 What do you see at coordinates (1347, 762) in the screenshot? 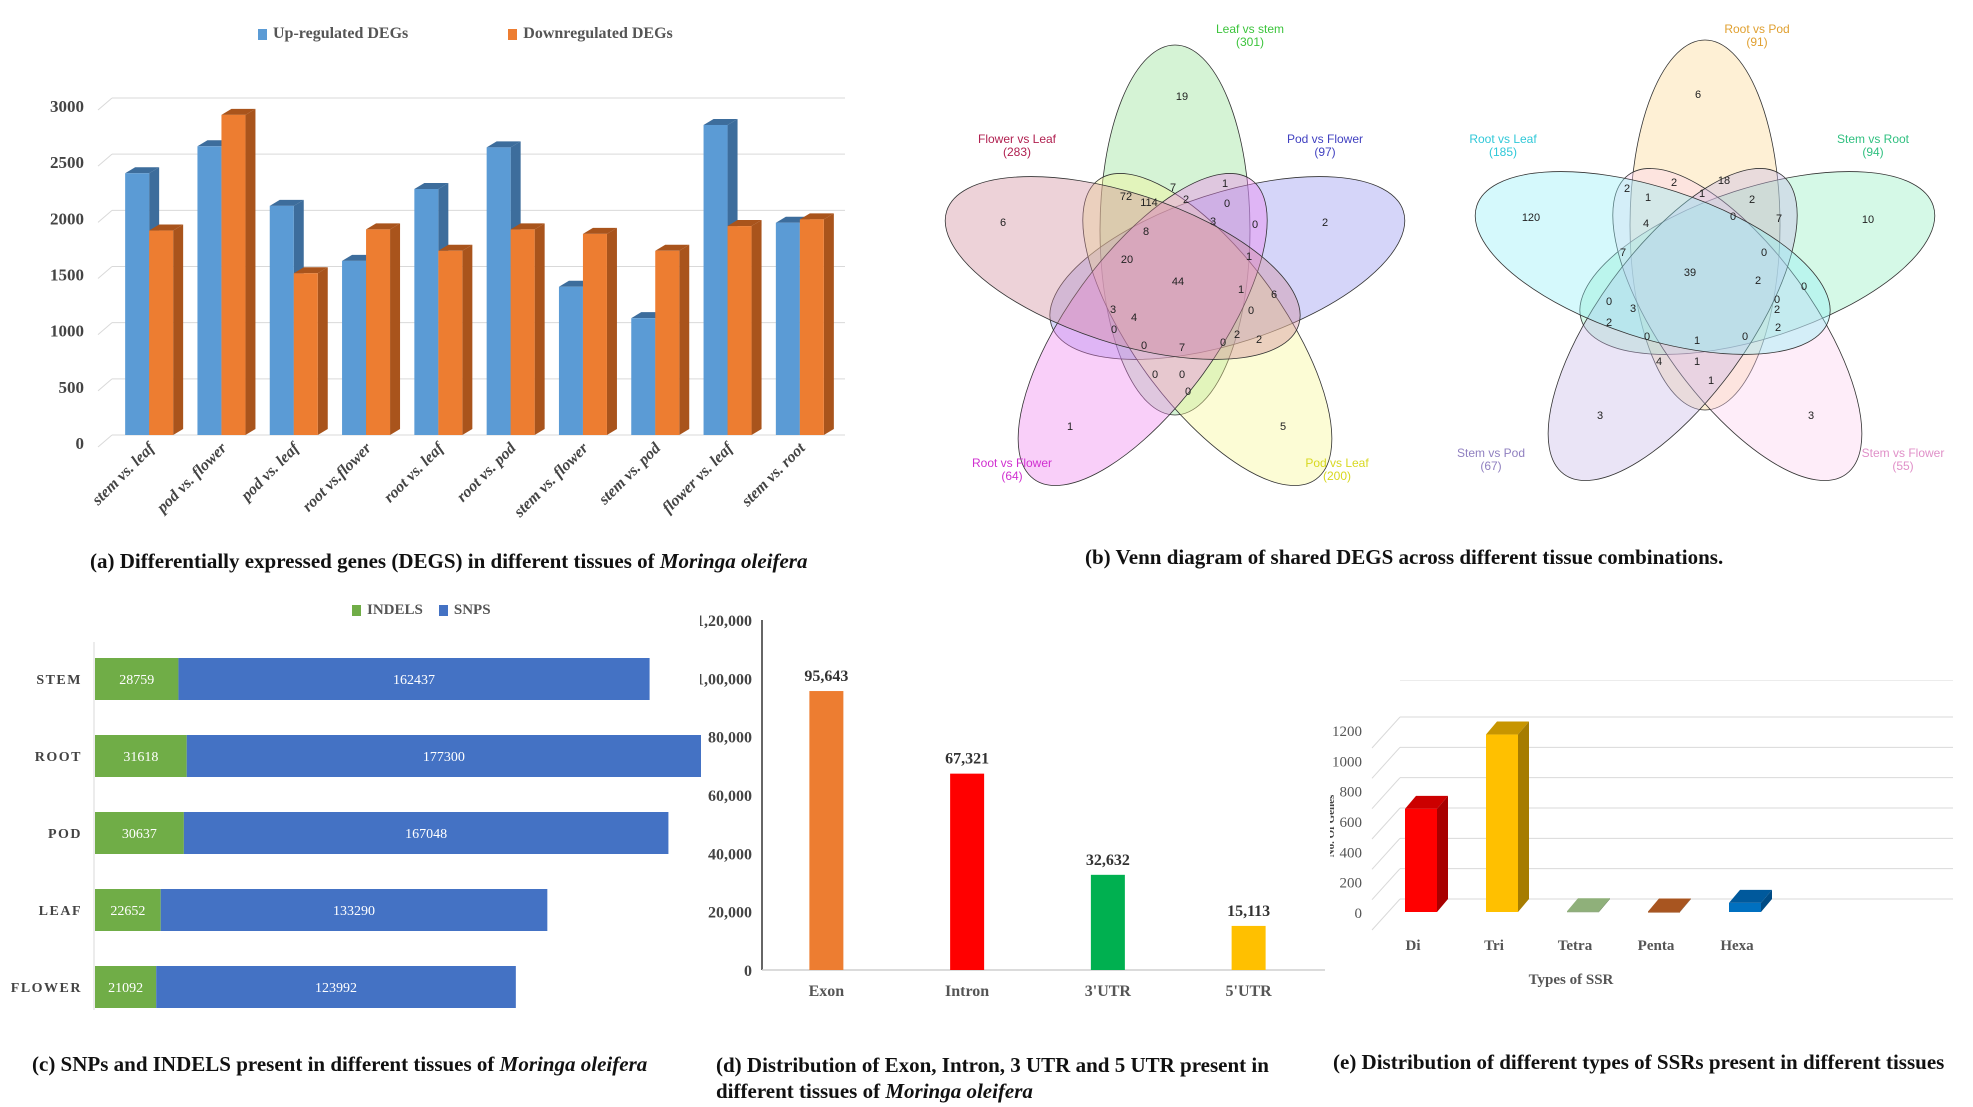
I see `y-tick-label: 1000` at bounding box center [1347, 762].